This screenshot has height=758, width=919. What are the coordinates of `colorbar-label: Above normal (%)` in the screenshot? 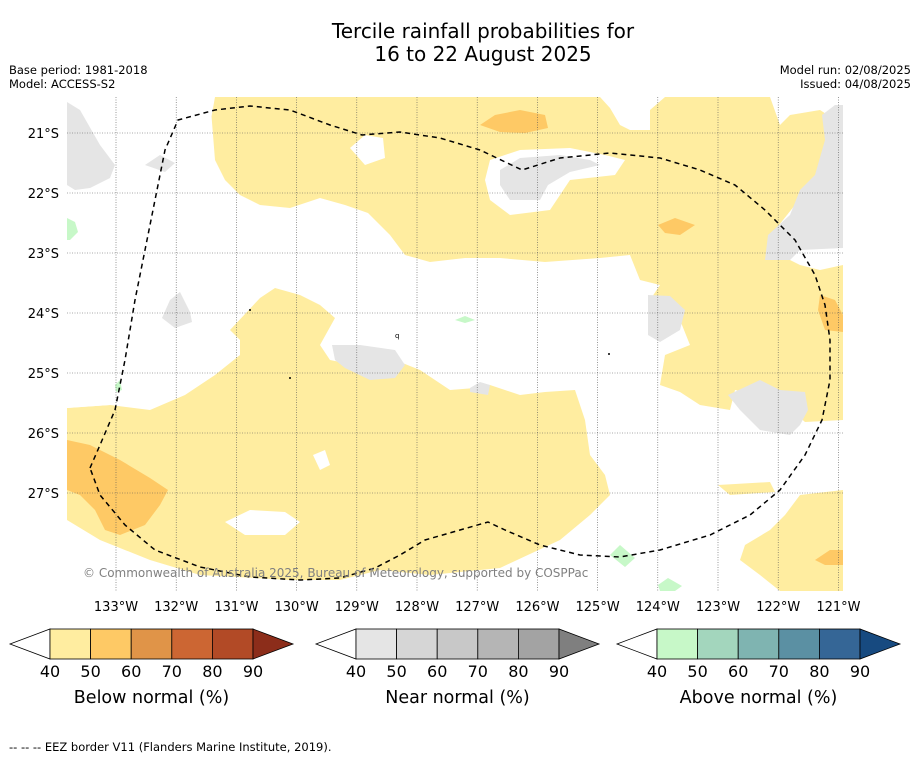 It's located at (759, 698).